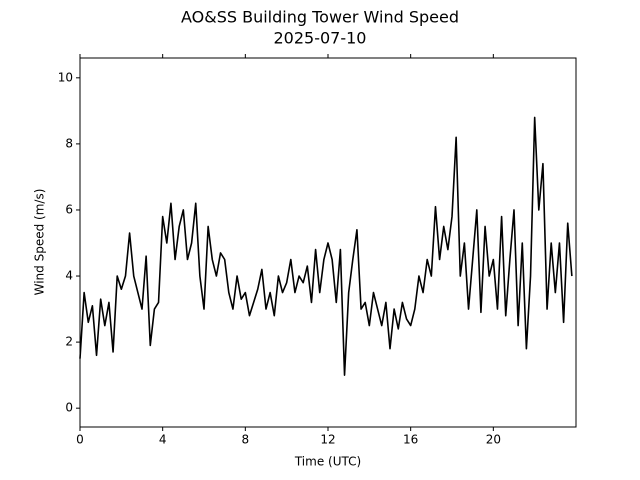 This screenshot has height=480, width=640. What do you see at coordinates (69, 143) in the screenshot?
I see `y-tick-label: 8` at bounding box center [69, 143].